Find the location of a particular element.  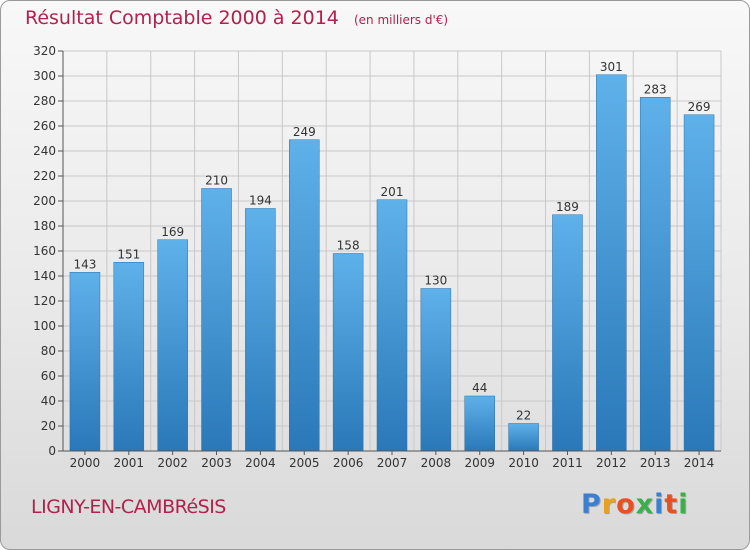

bar-2006 is located at coordinates (348, 352).